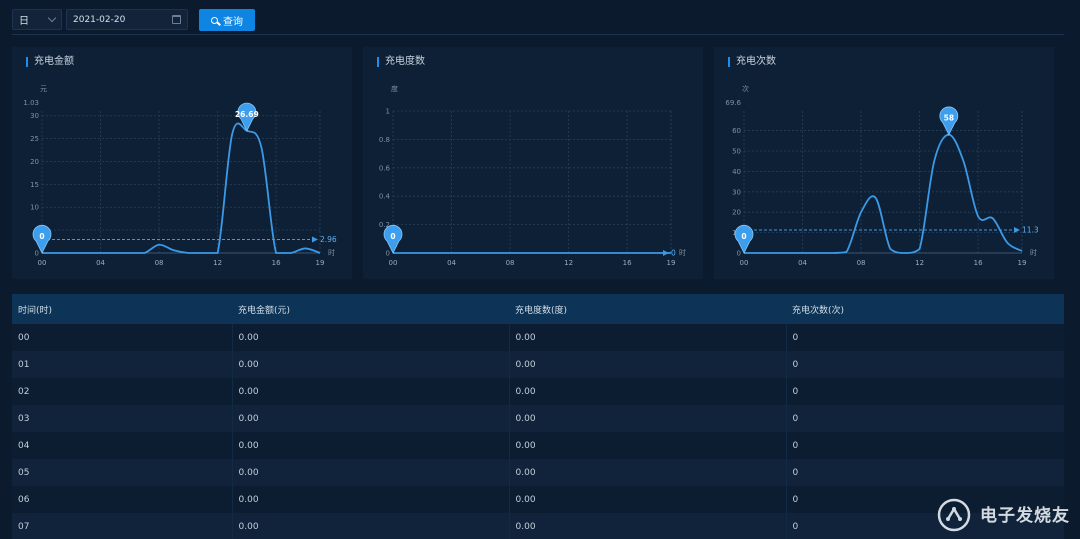 Image resolution: width=1080 pixels, height=539 pixels. Describe the element at coordinates (954, 515) in the screenshot. I see `watermark-logo-icon` at that location.